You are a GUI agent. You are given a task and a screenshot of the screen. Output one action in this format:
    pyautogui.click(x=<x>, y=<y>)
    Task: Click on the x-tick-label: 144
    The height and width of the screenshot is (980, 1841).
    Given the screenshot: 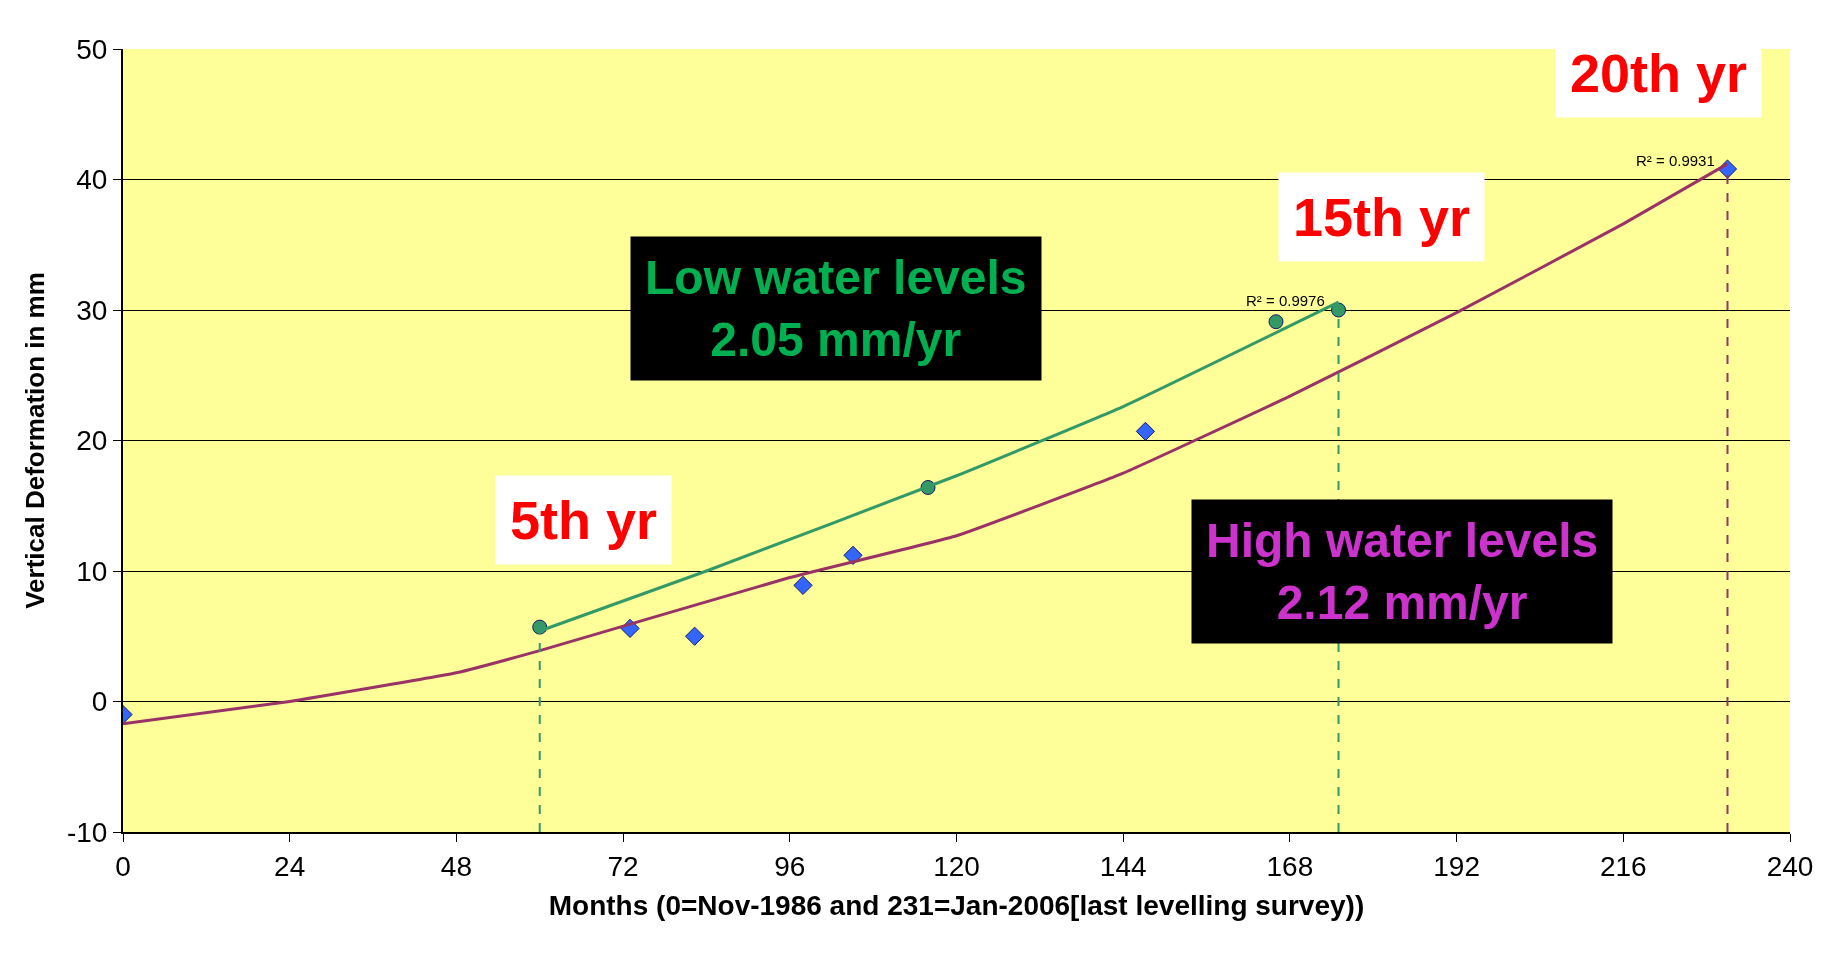 What is the action you would take?
    pyautogui.click(x=1123, y=866)
    